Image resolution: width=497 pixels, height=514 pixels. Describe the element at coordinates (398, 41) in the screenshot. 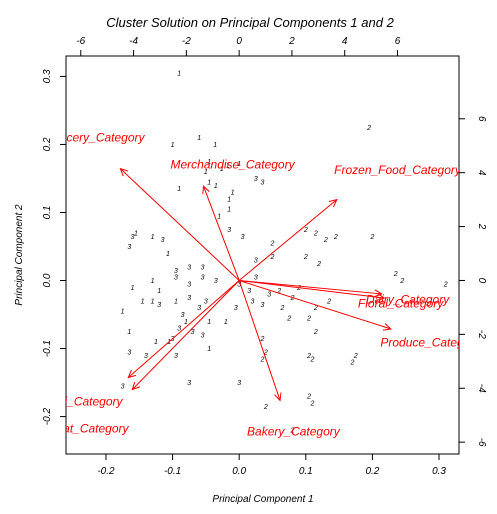

I see `top-tick-label: 6` at that location.